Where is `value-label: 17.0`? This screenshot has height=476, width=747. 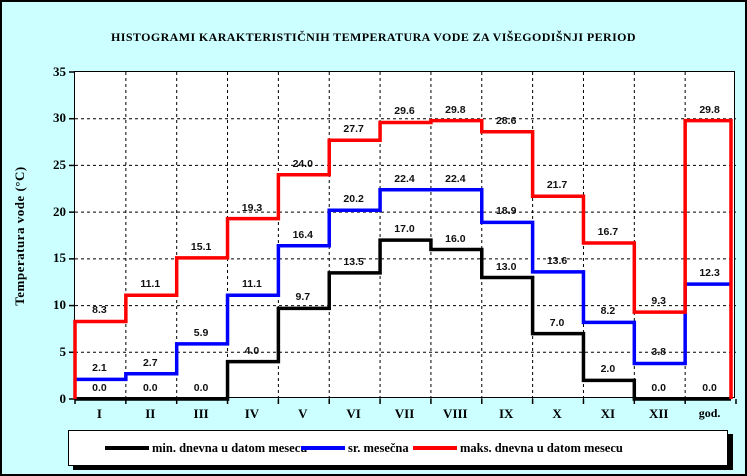
value-label: 17.0 is located at coordinates (404, 229).